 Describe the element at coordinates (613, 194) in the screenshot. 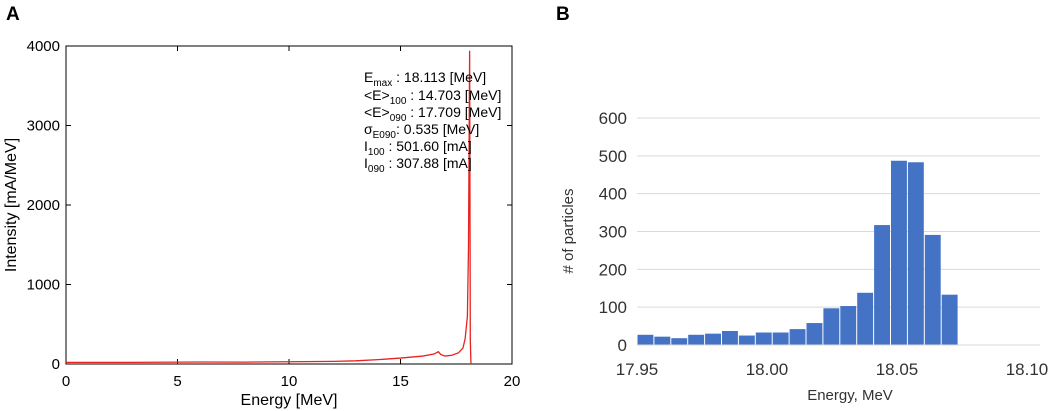

I see `b-y-tick-label: 400` at that location.